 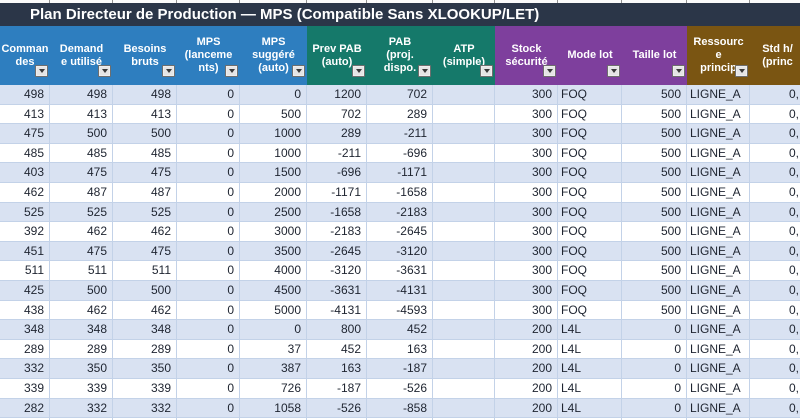 What do you see at coordinates (337, 271) in the screenshot?
I see `cell-prev-pab-auto: -3120` at bounding box center [337, 271].